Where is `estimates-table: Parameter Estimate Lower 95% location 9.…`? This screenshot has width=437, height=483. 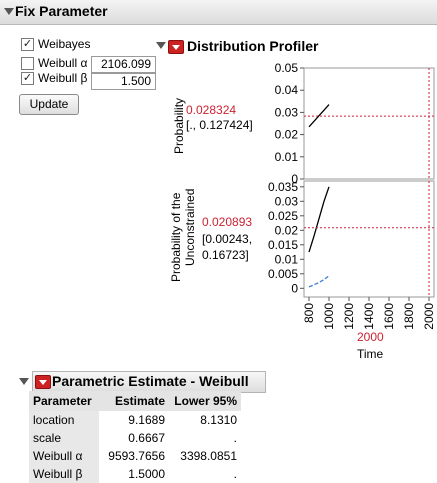 estimates-table: Parameter Estimate Lower 95% location 9.… is located at coordinates (135, 437).